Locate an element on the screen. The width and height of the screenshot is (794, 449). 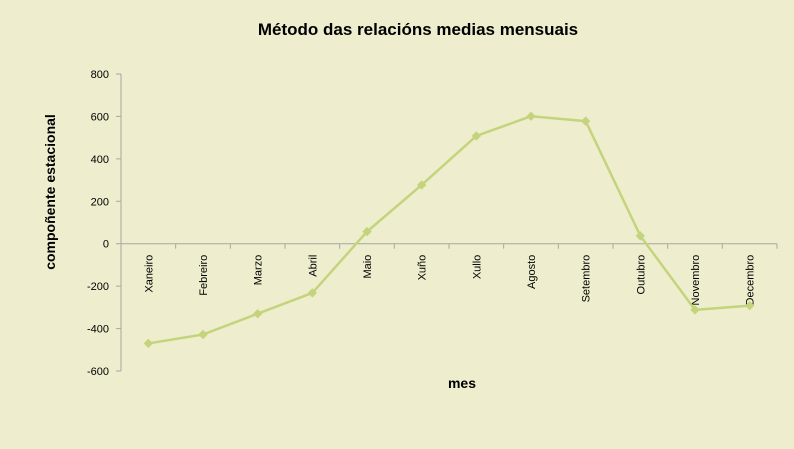
x-tick-label: Maio is located at coordinates (368, 267).